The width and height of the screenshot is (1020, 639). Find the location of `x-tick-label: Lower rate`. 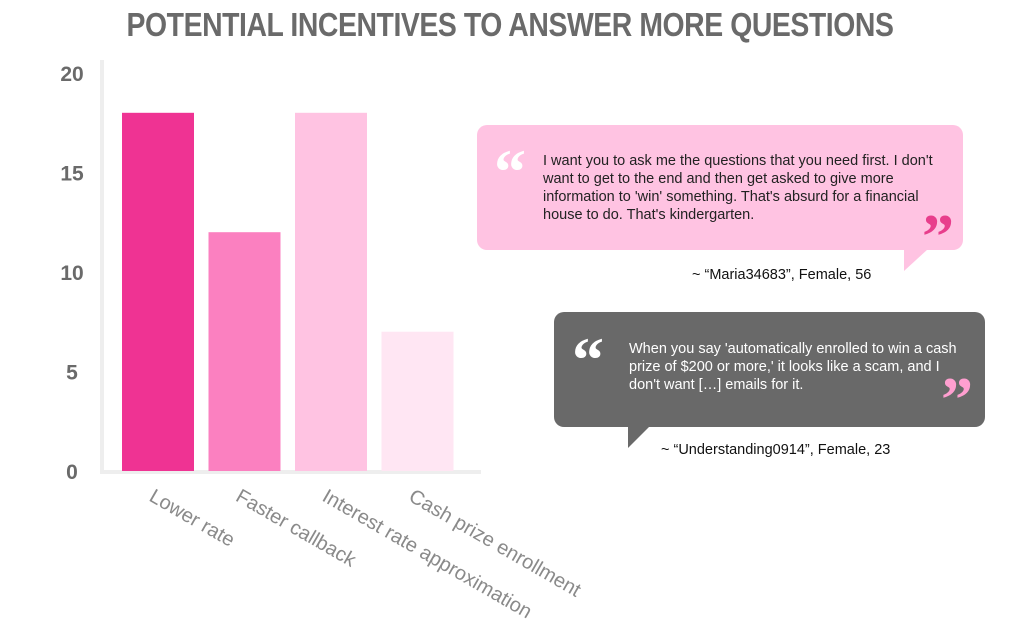

x-tick-label: Lower rate is located at coordinates (192, 518).